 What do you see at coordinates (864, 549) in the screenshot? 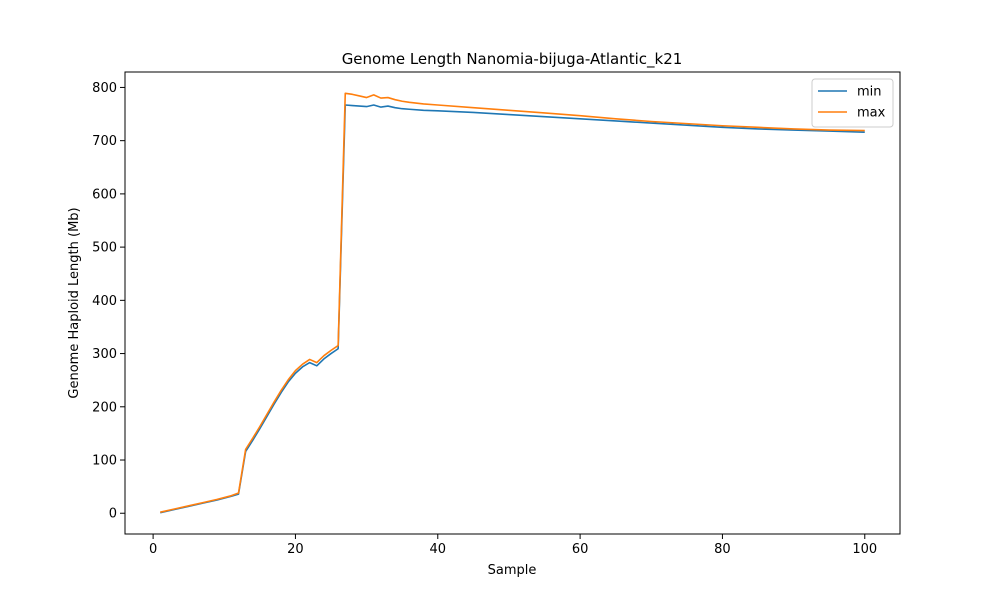
I see `x-tick-label: 100` at bounding box center [864, 549].